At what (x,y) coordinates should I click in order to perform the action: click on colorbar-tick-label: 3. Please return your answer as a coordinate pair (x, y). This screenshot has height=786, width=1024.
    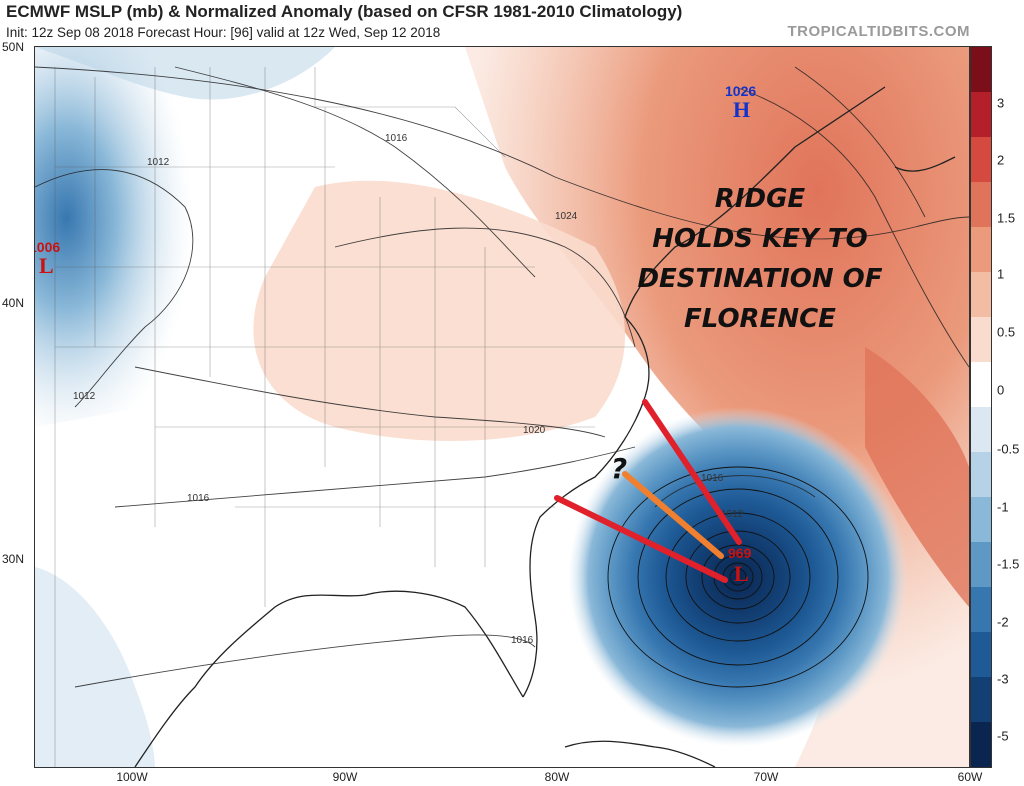
    Looking at the image, I should click on (1001, 103).